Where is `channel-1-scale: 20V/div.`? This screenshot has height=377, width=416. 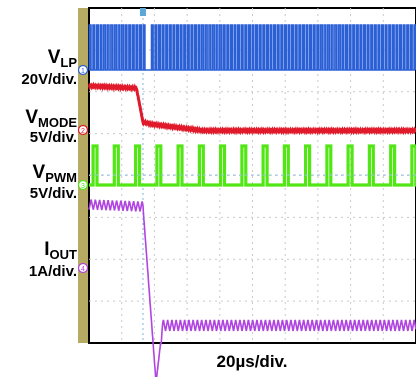
channel-1-scale: 20V/div. is located at coordinates (49, 79).